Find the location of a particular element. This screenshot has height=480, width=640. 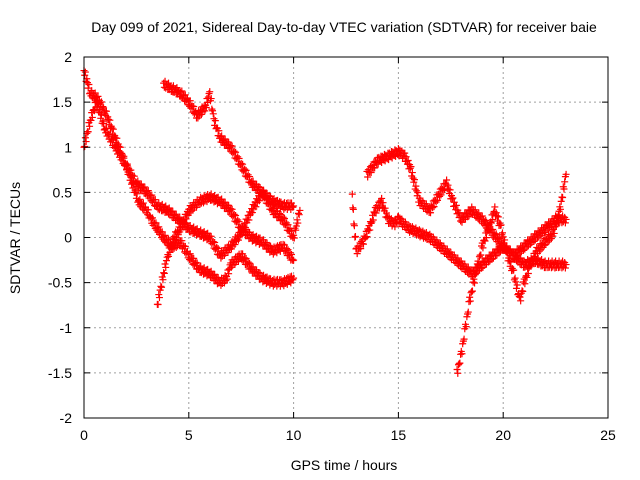

y-tick-label: 0.5 is located at coordinates (63, 192).